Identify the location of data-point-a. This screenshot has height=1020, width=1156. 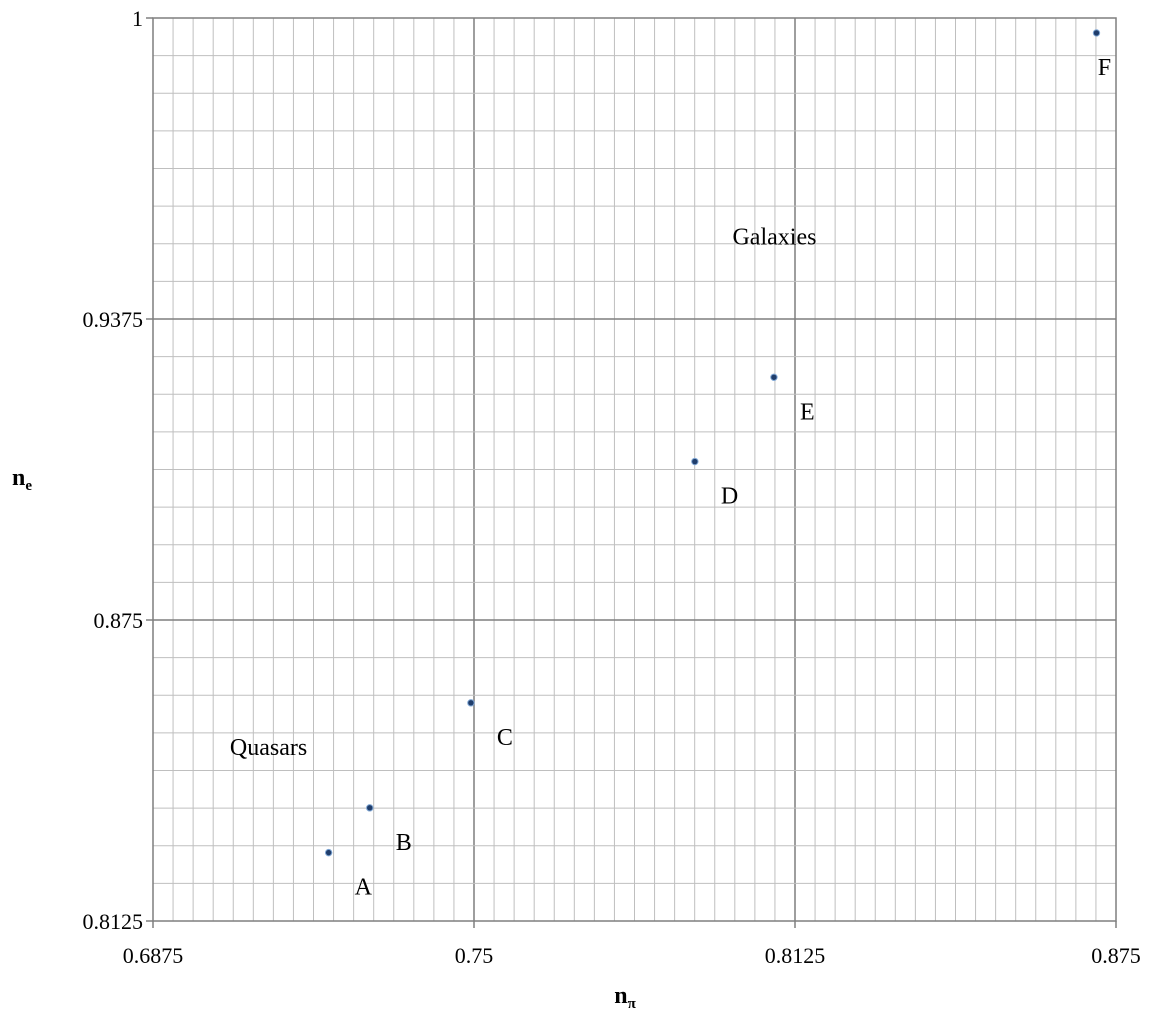
(328, 852).